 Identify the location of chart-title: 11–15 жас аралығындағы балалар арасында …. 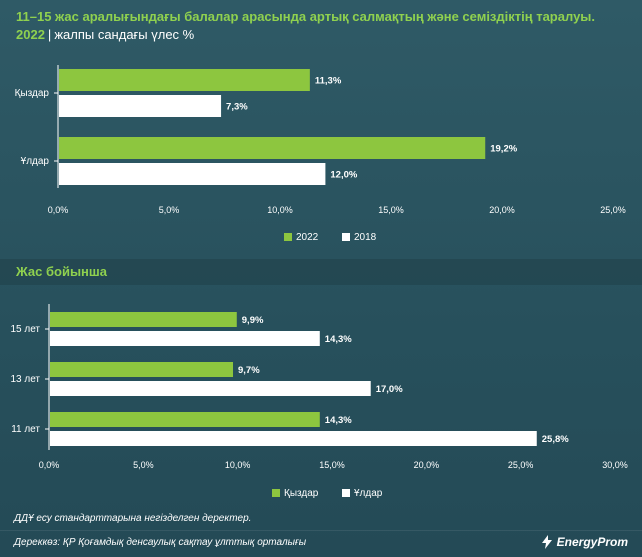
(306, 16).